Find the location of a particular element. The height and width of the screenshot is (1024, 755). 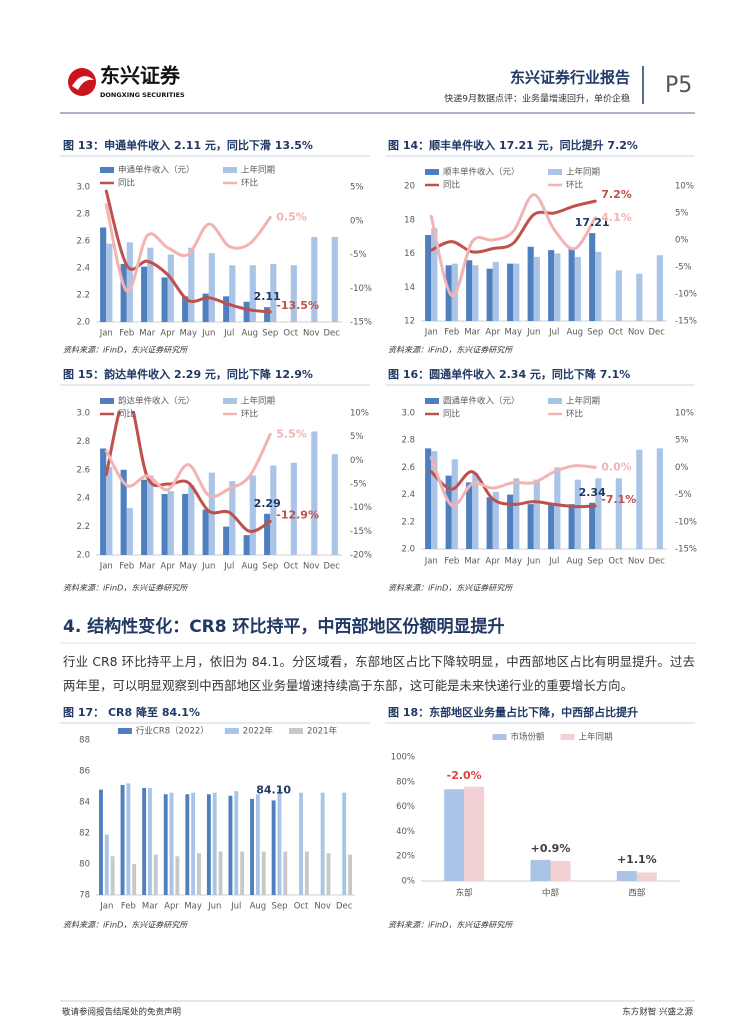

report-title: 东兴证券行业报告 is located at coordinates (570, 78).